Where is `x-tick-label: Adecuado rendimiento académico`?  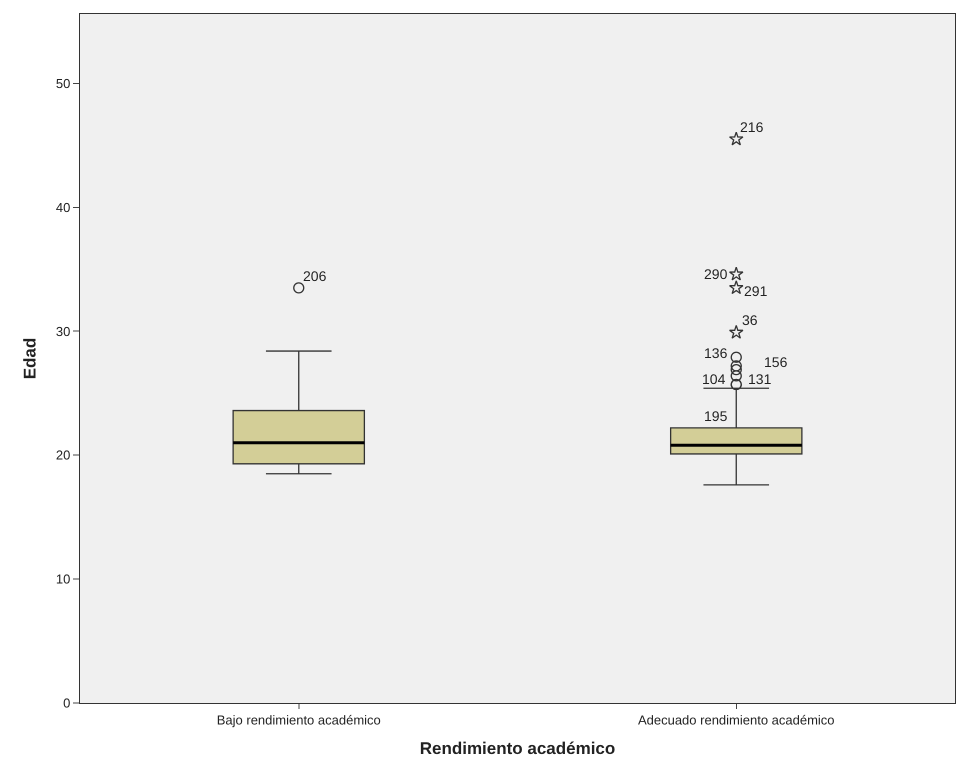
x-tick-label: Adecuado rendimiento académico is located at coordinates (736, 720).